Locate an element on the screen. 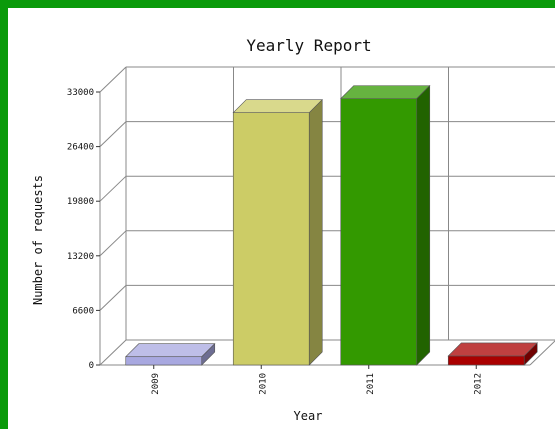  bar-2012 is located at coordinates (492, 354).